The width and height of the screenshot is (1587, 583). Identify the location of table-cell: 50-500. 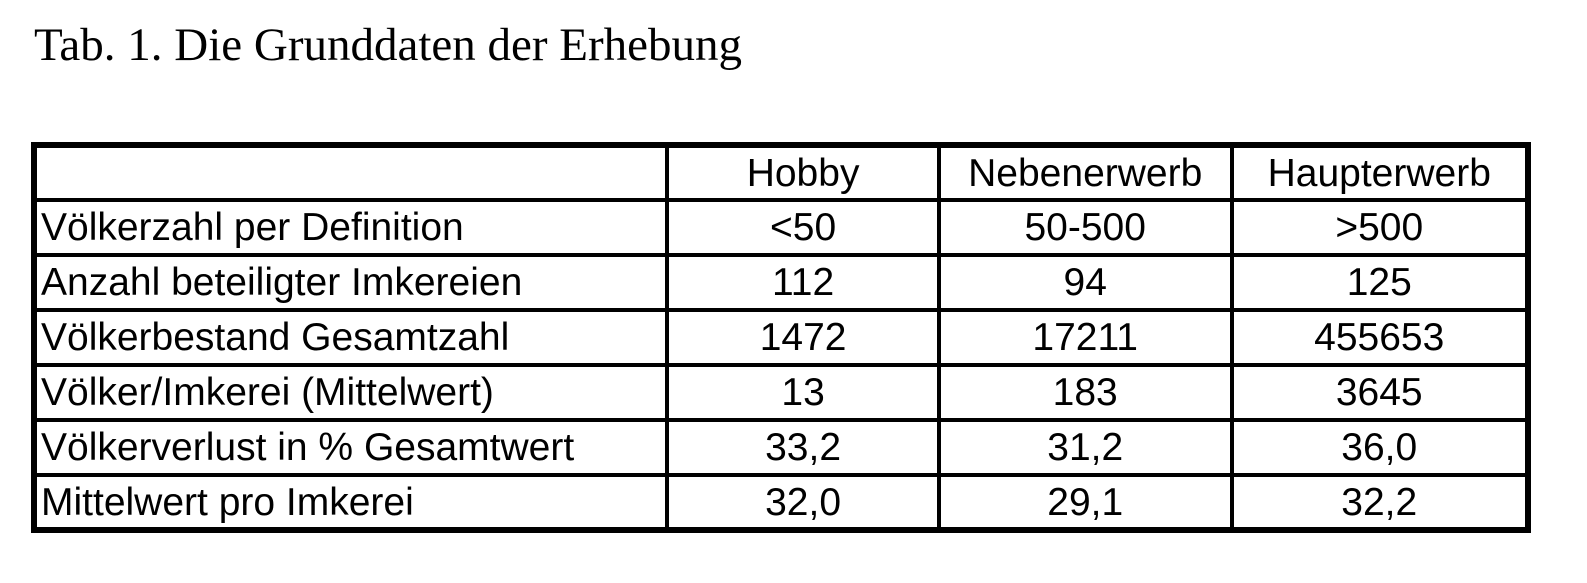
(1085, 227).